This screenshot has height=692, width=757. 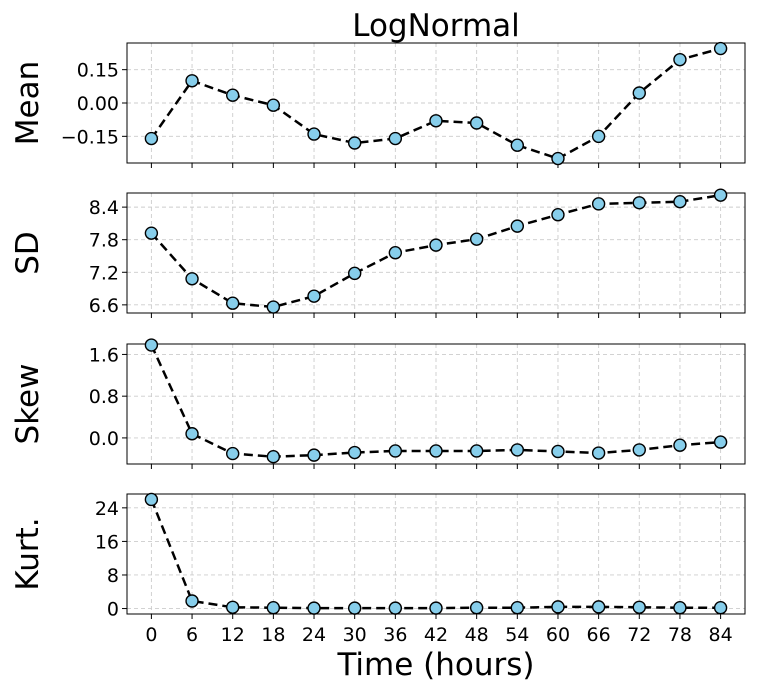 What do you see at coordinates (104, 397) in the screenshot?
I see `y-tick-label: 0.8` at bounding box center [104, 397].